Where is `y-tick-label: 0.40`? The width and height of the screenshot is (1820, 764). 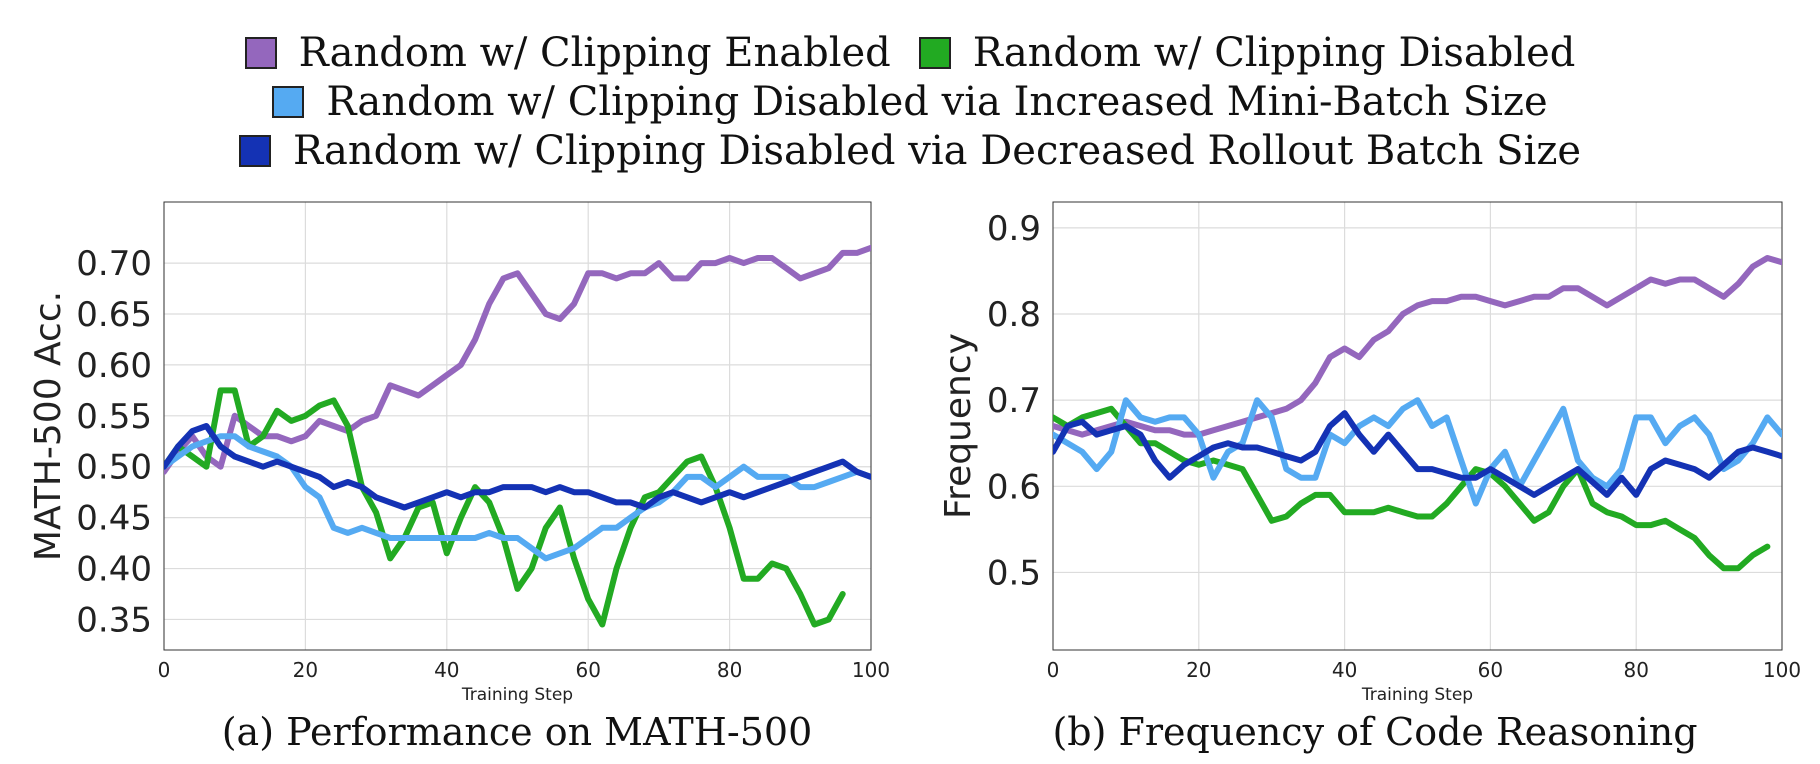 y-tick-label: 0.40 is located at coordinates (114, 570).